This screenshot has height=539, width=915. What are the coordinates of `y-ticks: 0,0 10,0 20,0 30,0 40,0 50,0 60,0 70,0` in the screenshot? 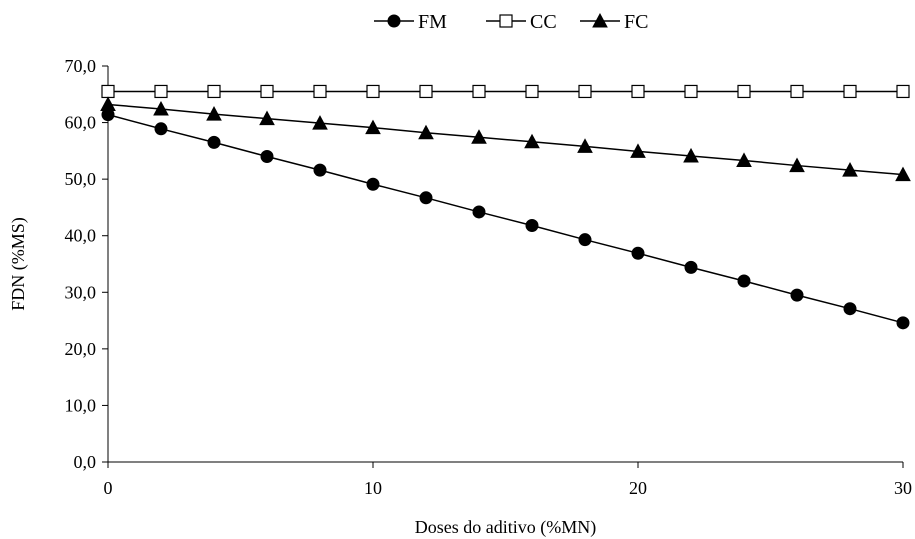 It's located at (86, 264).